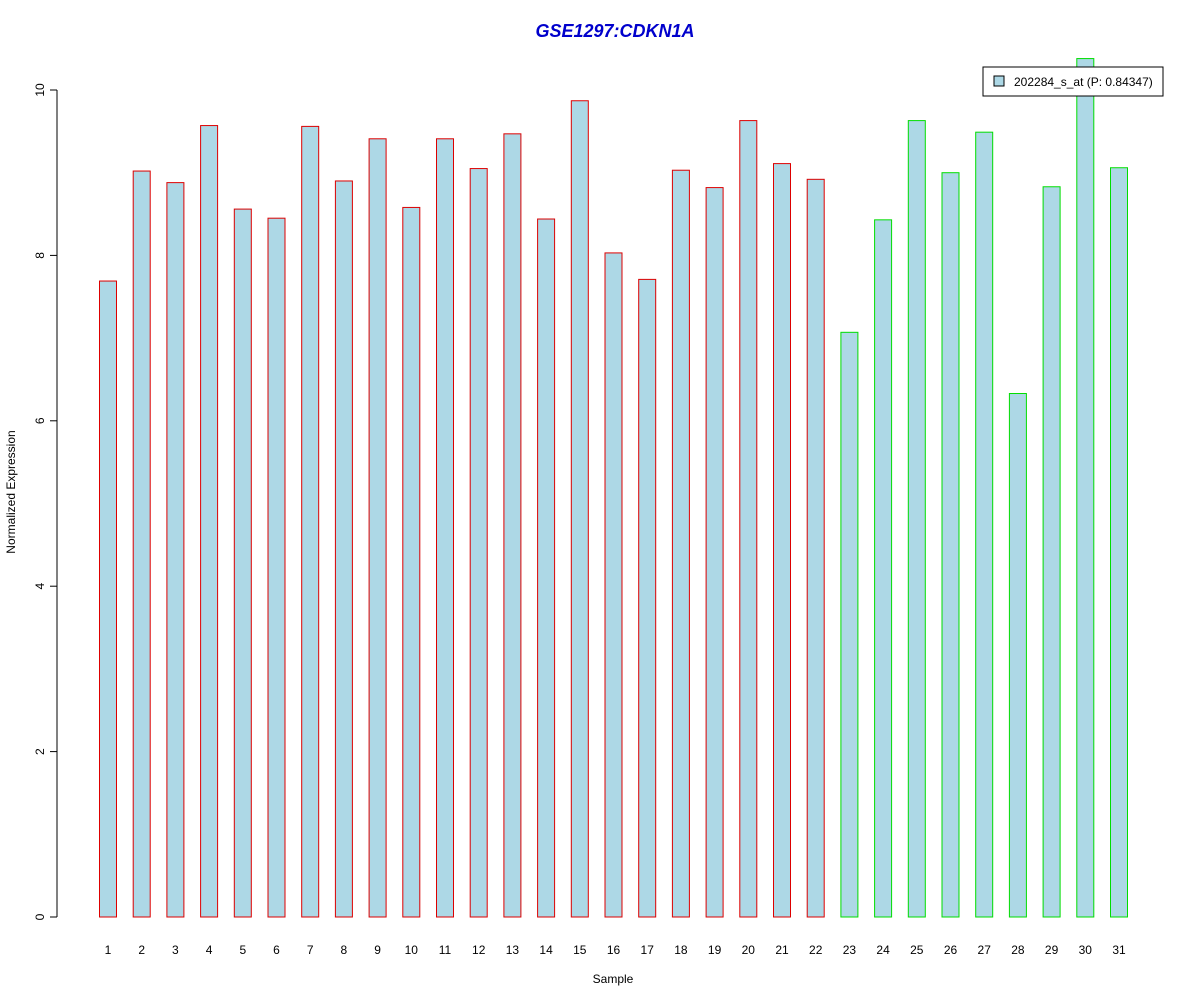 This screenshot has height=1000, width=1200. I want to click on x-tick-label: 29, so click(1052, 950).